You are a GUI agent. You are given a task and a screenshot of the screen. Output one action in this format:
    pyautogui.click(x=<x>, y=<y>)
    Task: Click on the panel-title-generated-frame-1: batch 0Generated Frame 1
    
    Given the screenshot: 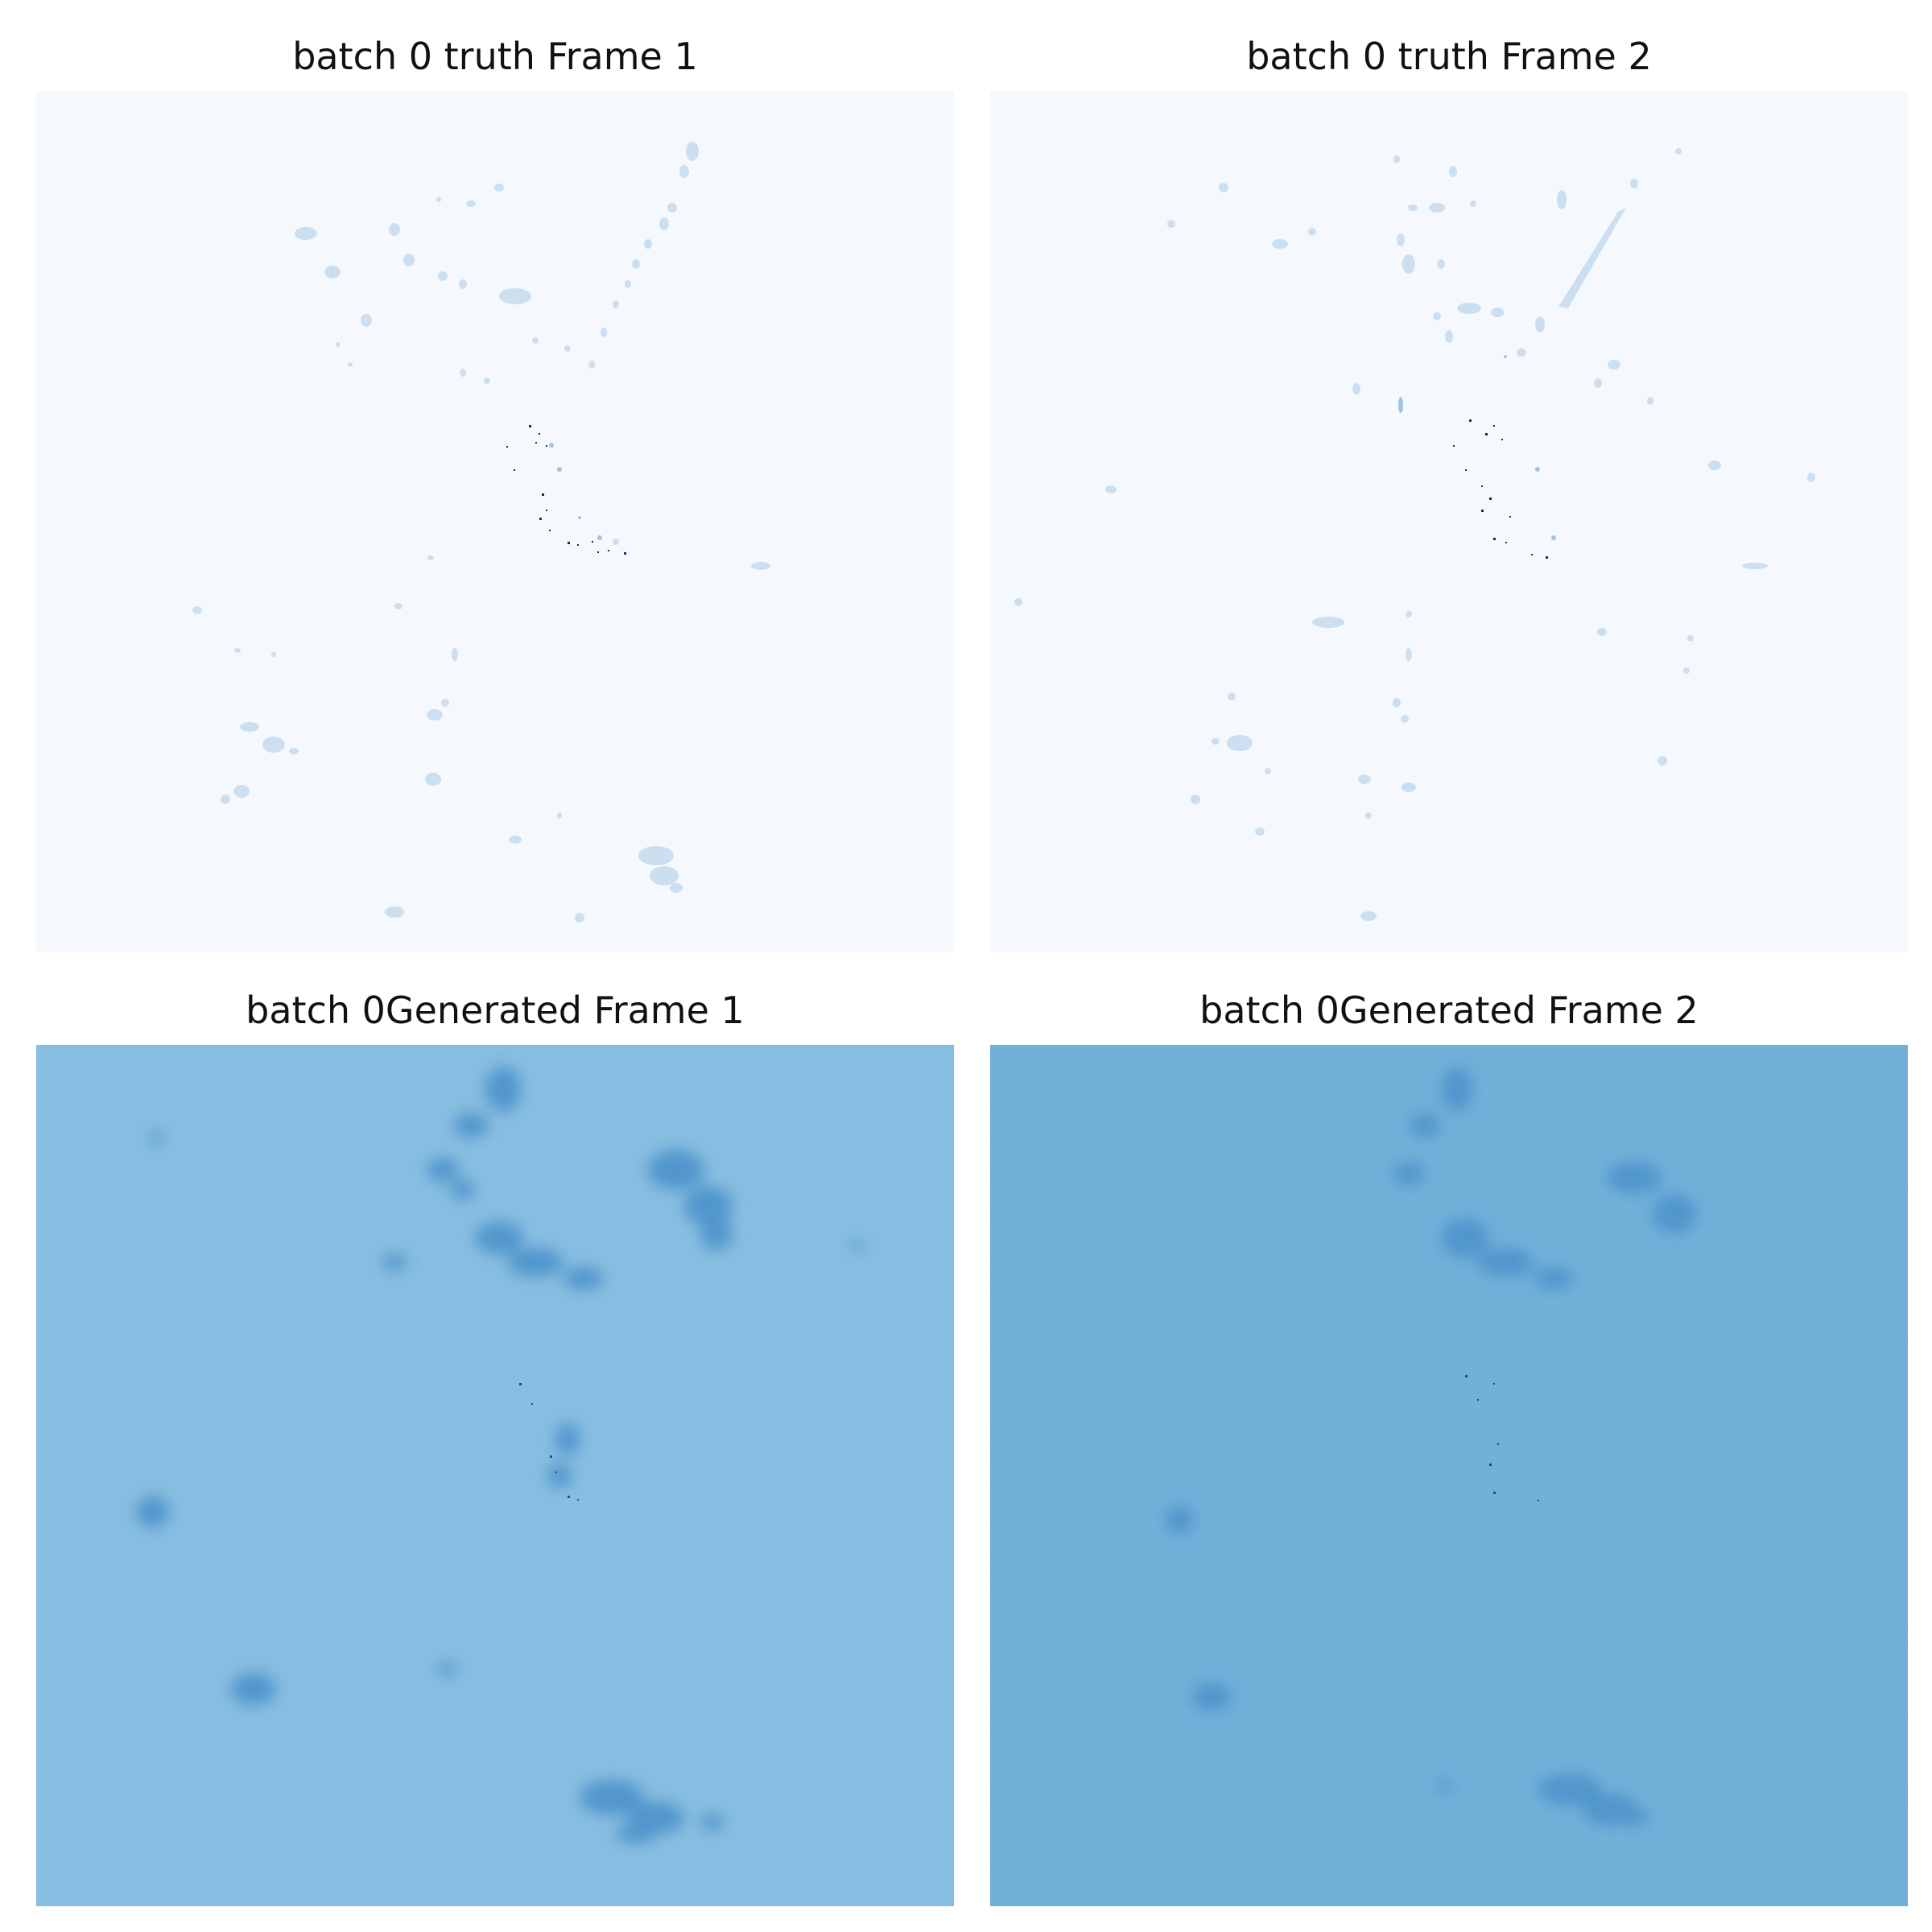 What is the action you would take?
    pyautogui.click(x=495, y=1010)
    